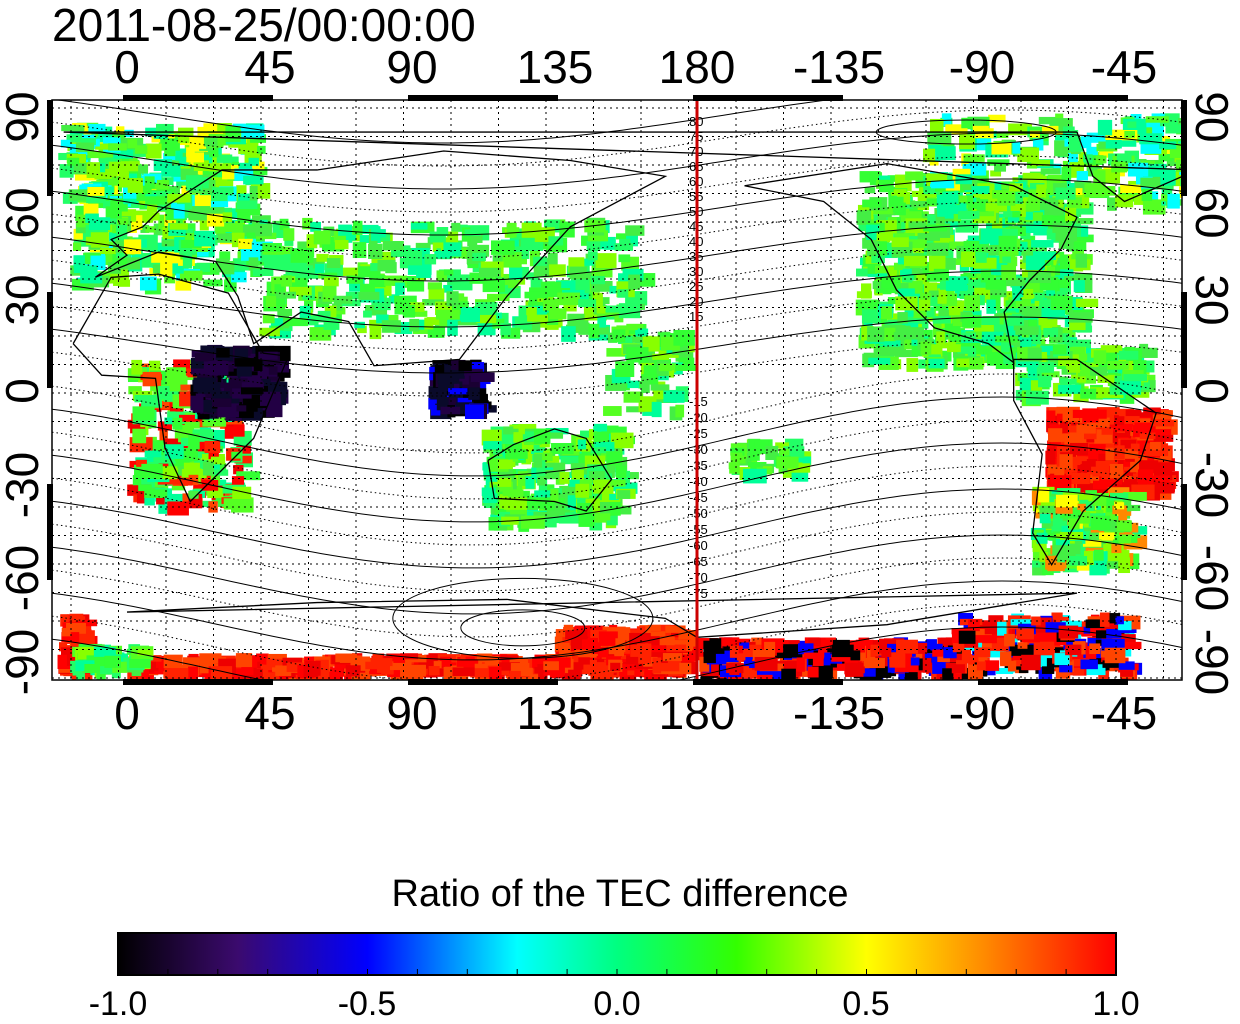 This screenshot has width=1240, height=1024. I want to click on frame-bar, so click(768, 682).